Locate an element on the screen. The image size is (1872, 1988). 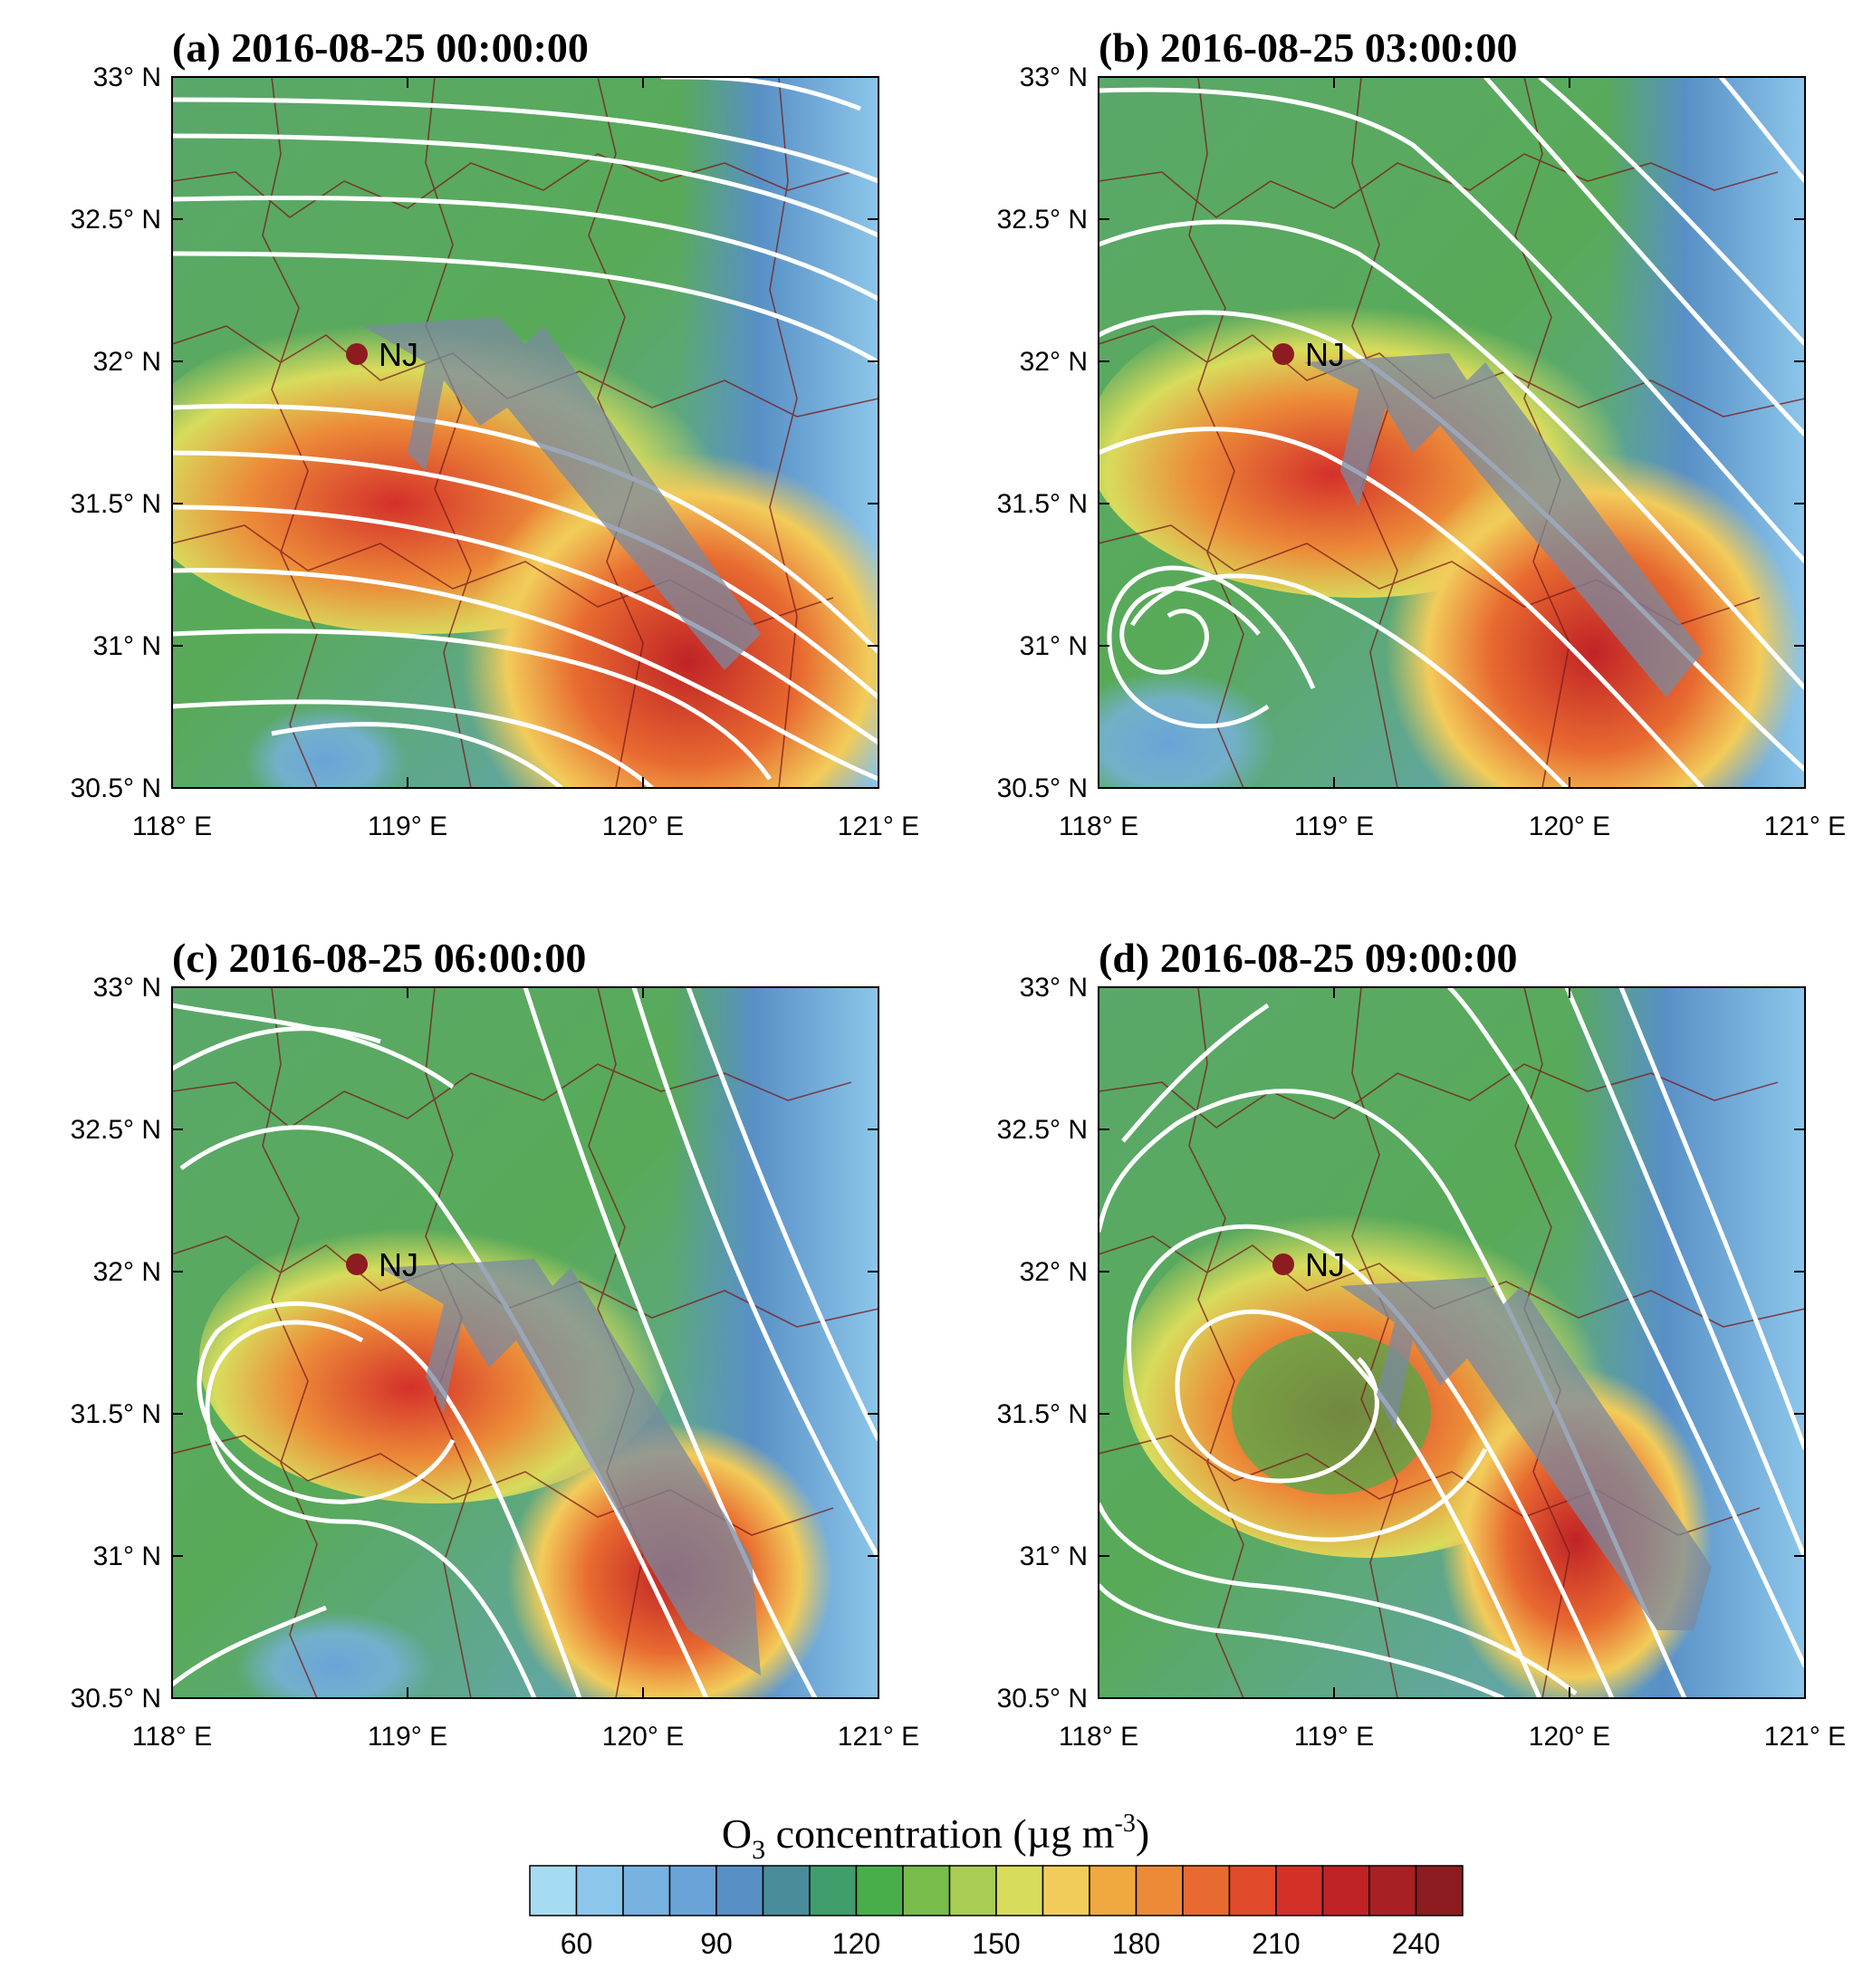
panel-b: (b) 2016-08-25 03:00:00 is located at coordinates (1452, 407).